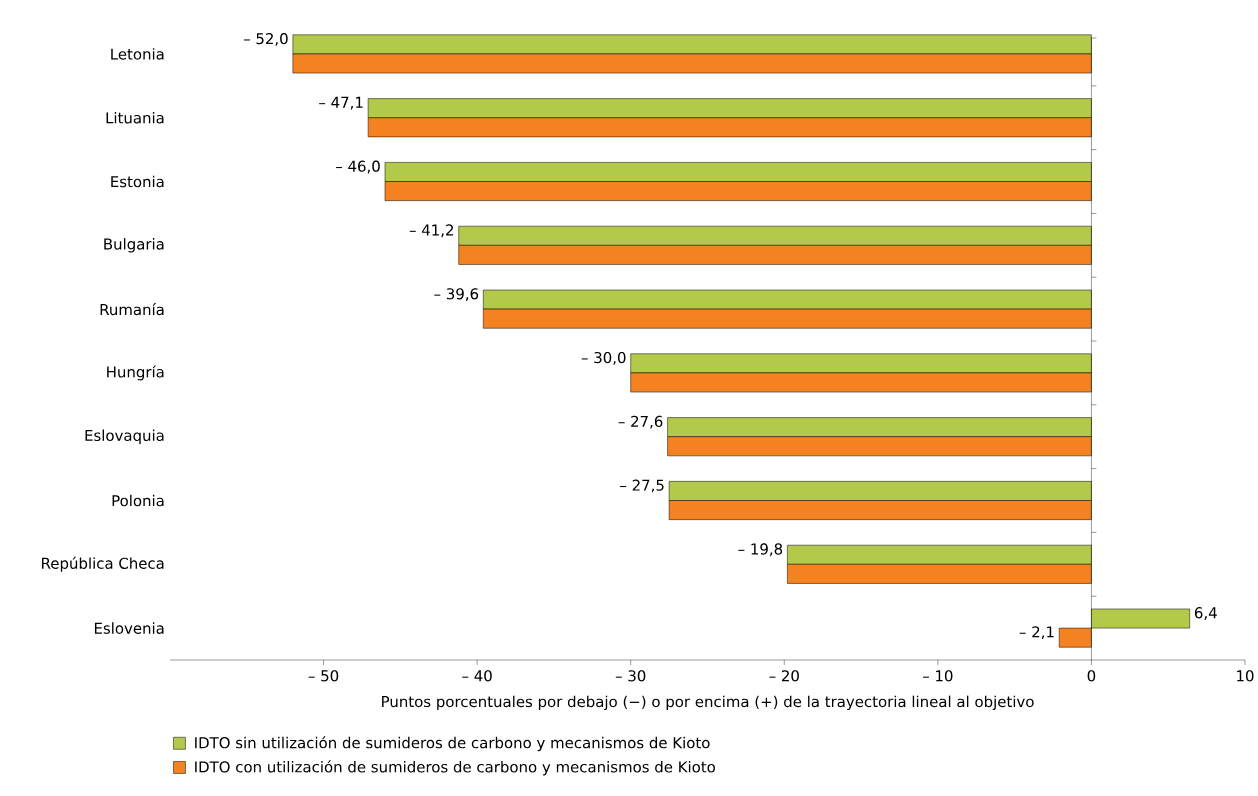 This screenshot has width=1258, height=796. Describe the element at coordinates (452, 744) in the screenshot. I see `legend-label: IDTO sin utilización de sumideros de carbono y mecanismos de Kioto` at that location.